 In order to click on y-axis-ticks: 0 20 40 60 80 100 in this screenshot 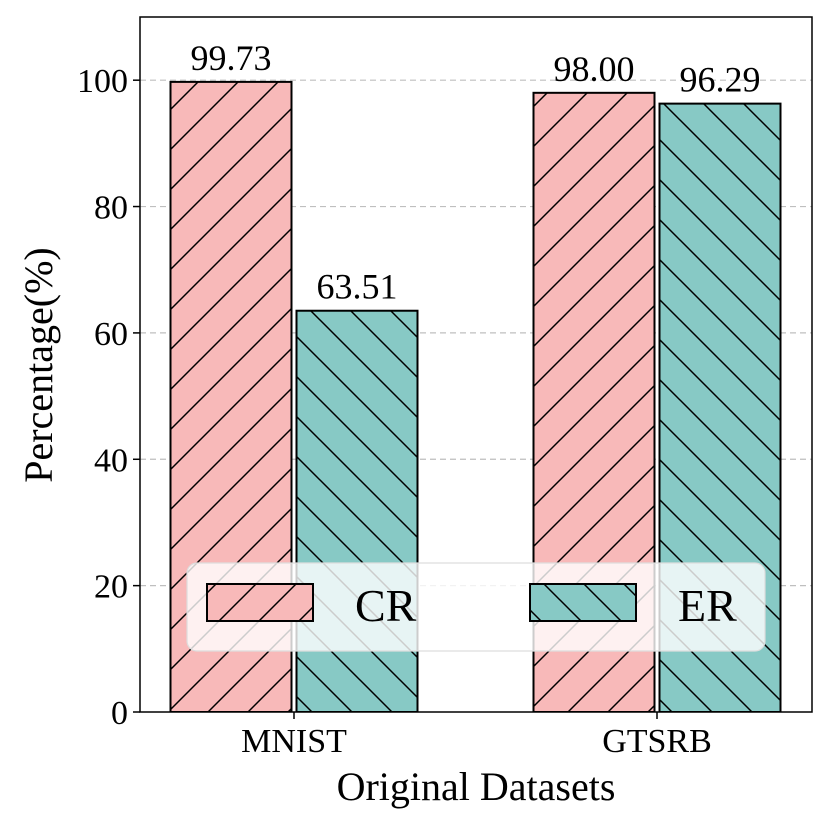, I will do `click(108, 397)`.